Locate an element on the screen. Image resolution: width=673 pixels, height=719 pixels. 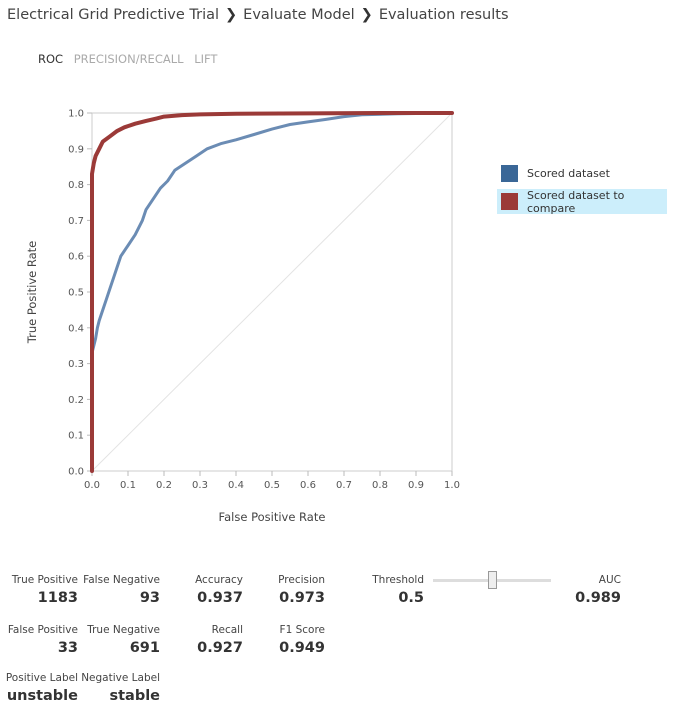
metric-f1-score: F1 Score 0.949 is located at coordinates (302, 640).